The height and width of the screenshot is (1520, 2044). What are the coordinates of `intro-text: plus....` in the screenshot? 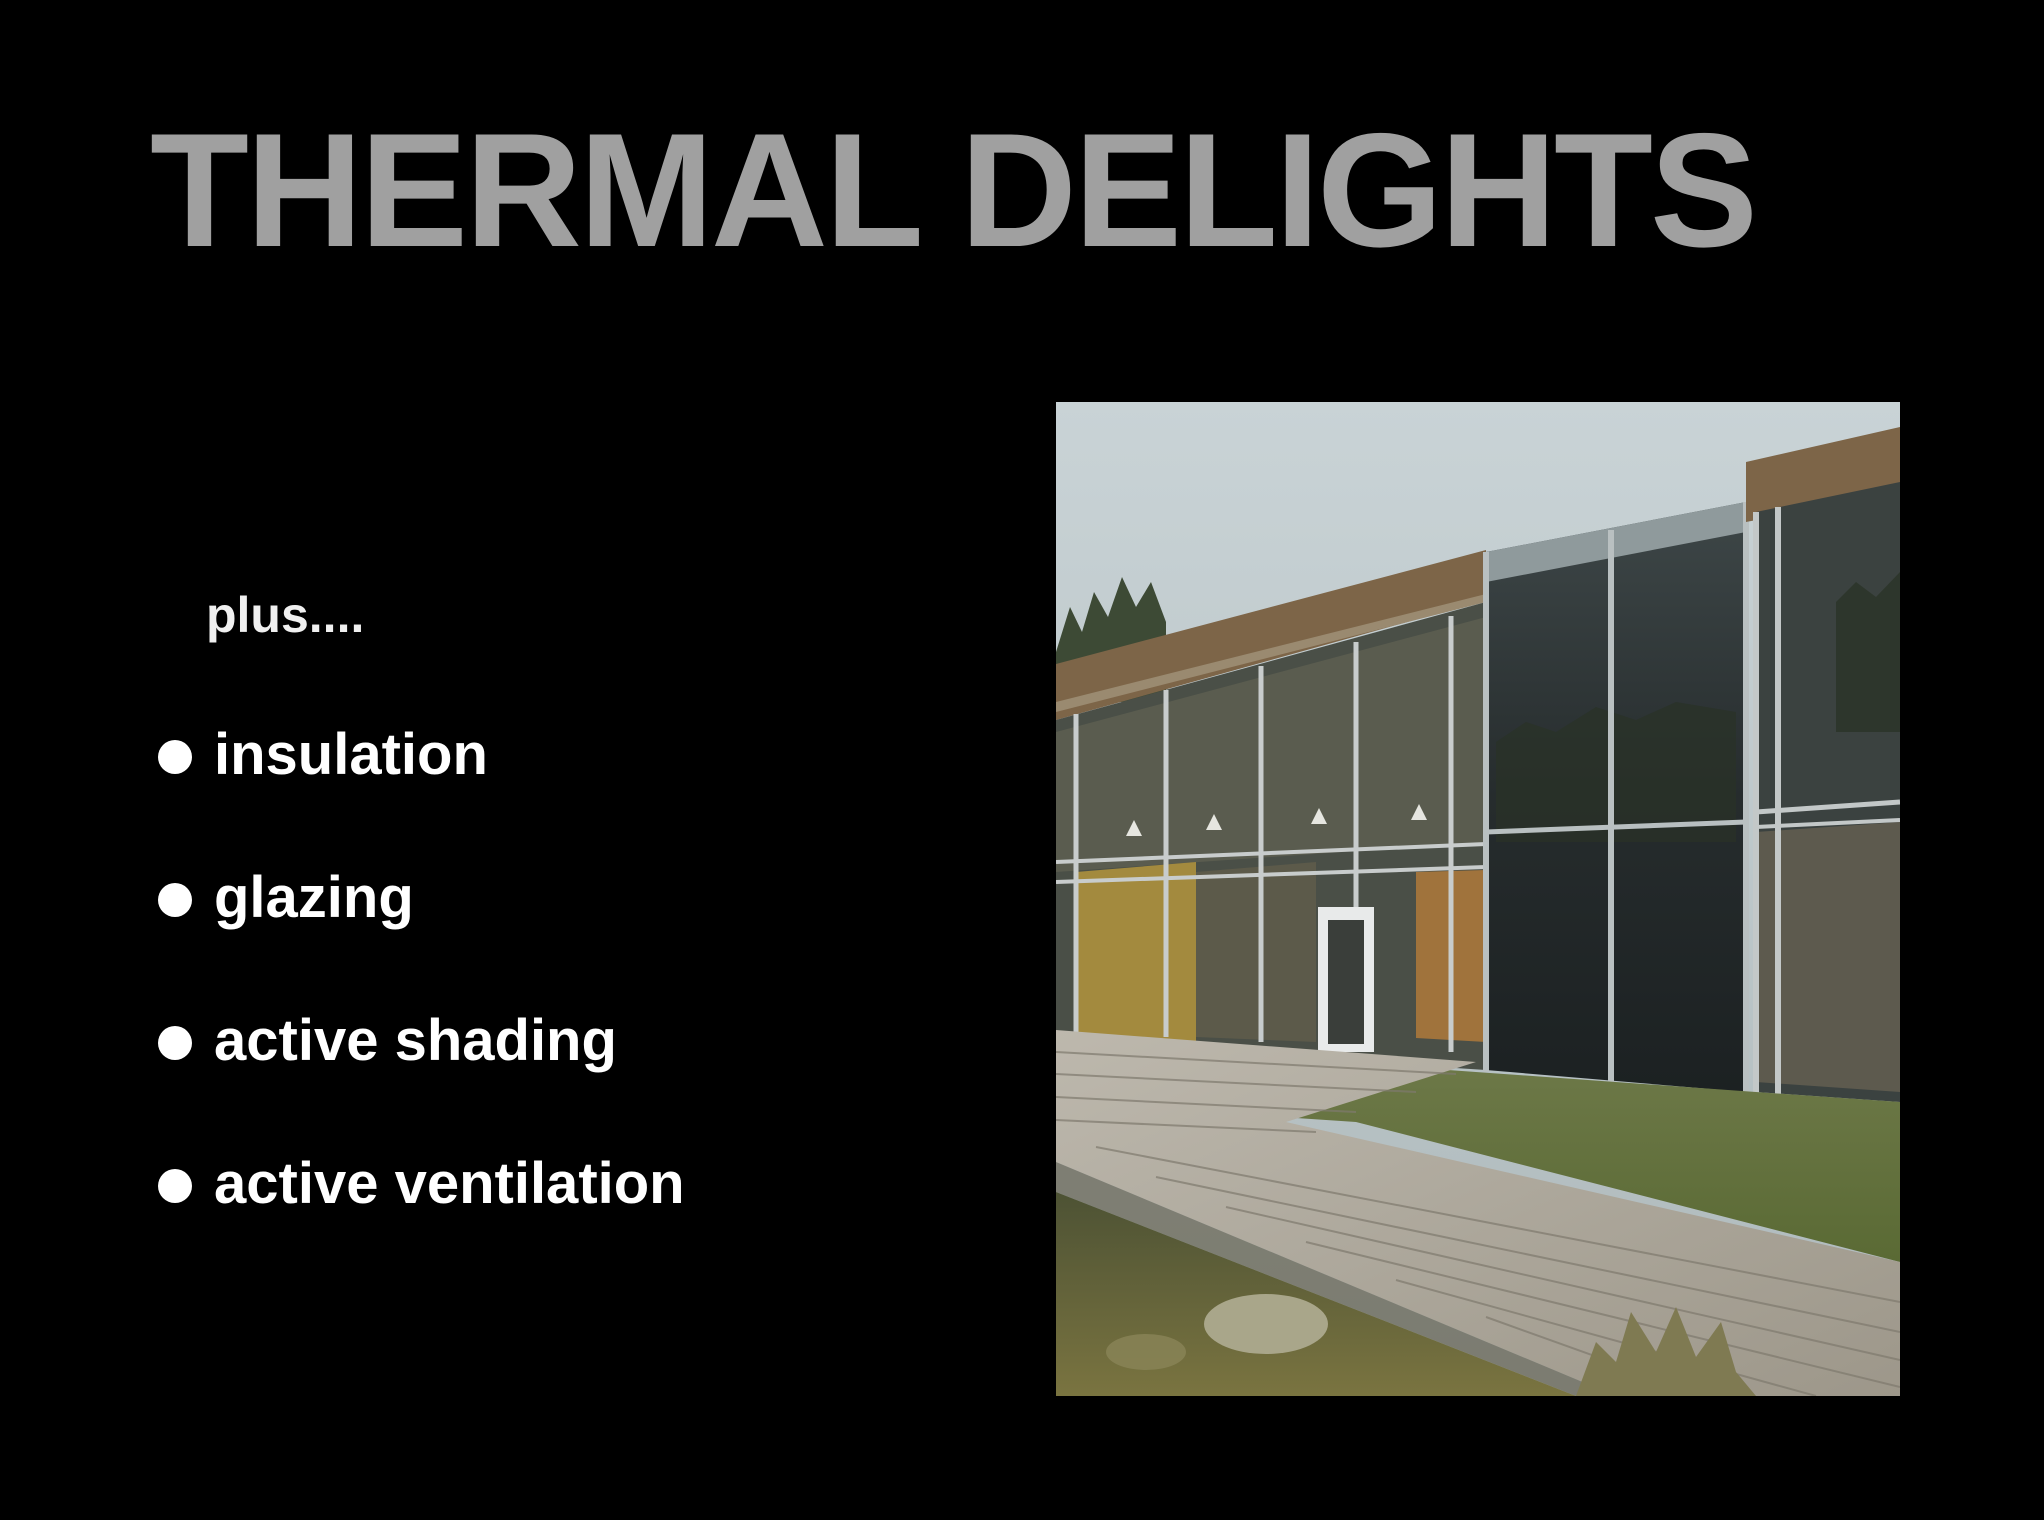 It's located at (285, 615).